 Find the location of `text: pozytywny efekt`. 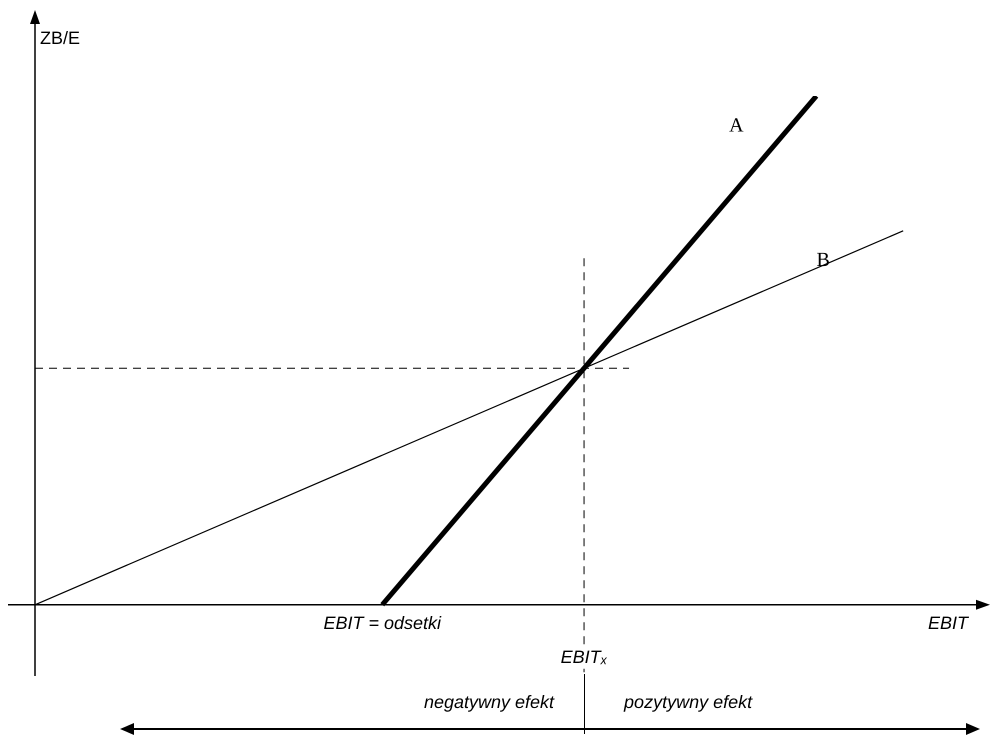

text: pozytywny efekt is located at coordinates (688, 702).